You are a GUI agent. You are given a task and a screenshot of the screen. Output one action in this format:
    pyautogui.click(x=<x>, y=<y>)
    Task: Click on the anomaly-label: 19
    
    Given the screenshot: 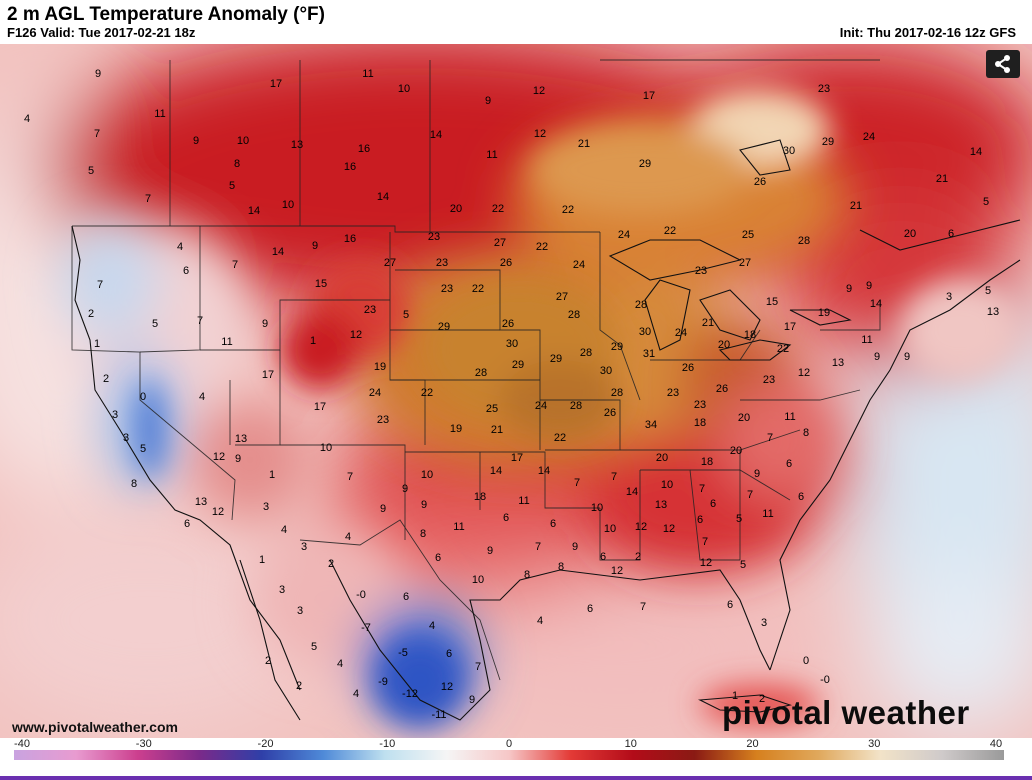 What is the action you would take?
    pyautogui.click(x=456, y=429)
    